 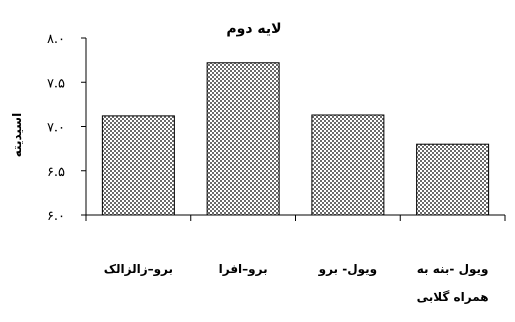 I want to click on y-tick-label: ۷.۵, so click(x=56, y=83).